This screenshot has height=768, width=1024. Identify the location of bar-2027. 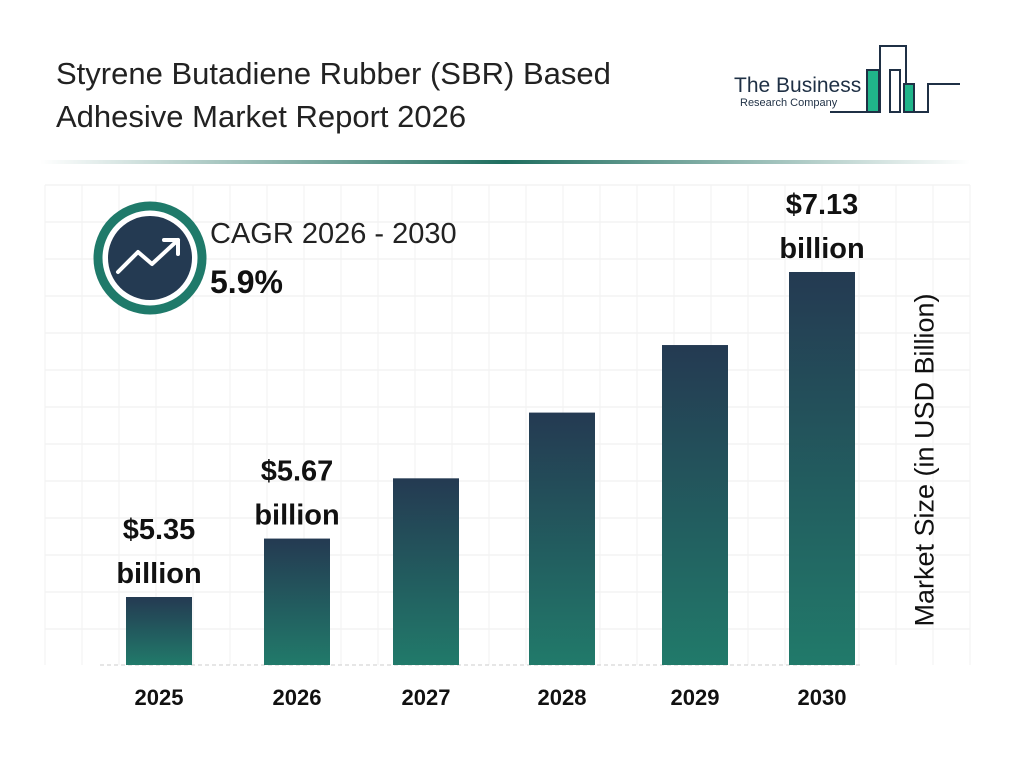
(426, 571).